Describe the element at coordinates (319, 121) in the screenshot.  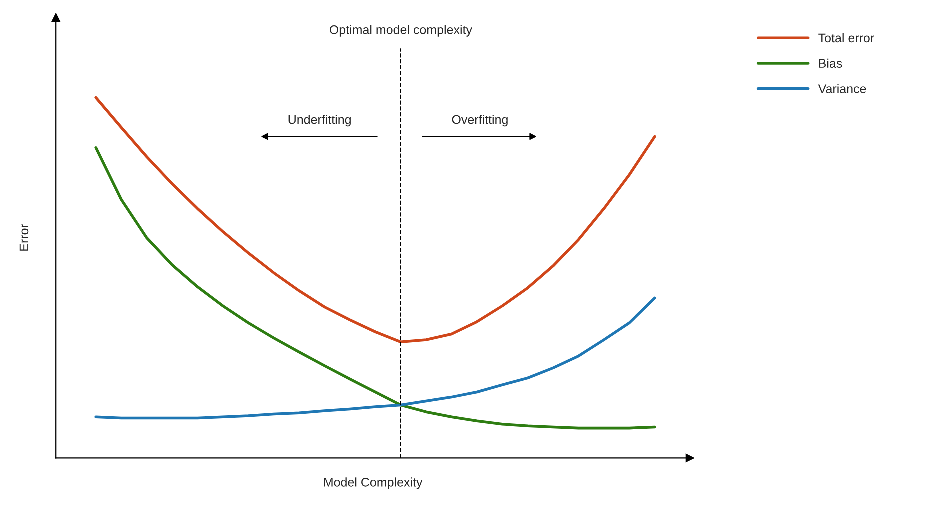
I see `annotation: Underfitting` at that location.